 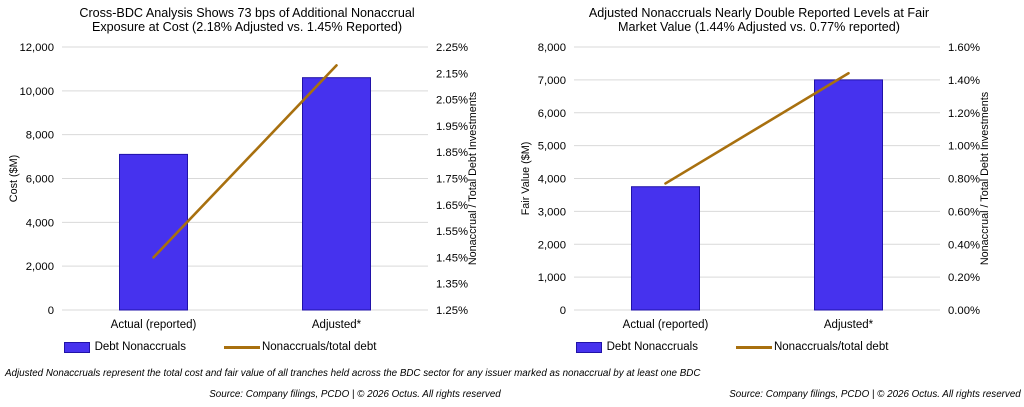 I want to click on right-axis-tick-label: 0.00%, so click(x=964, y=311).